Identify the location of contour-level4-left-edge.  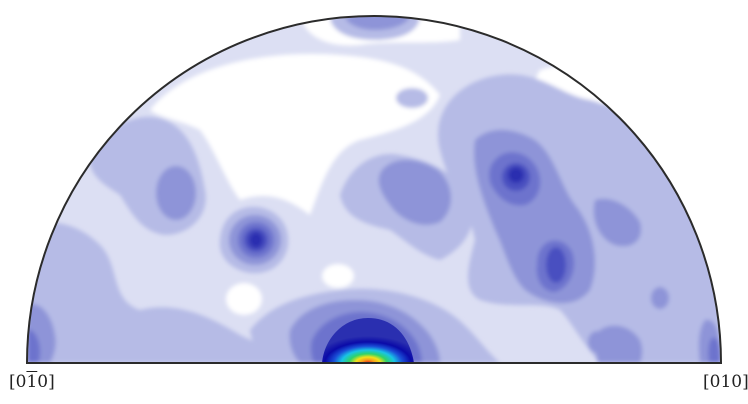
(33, 346).